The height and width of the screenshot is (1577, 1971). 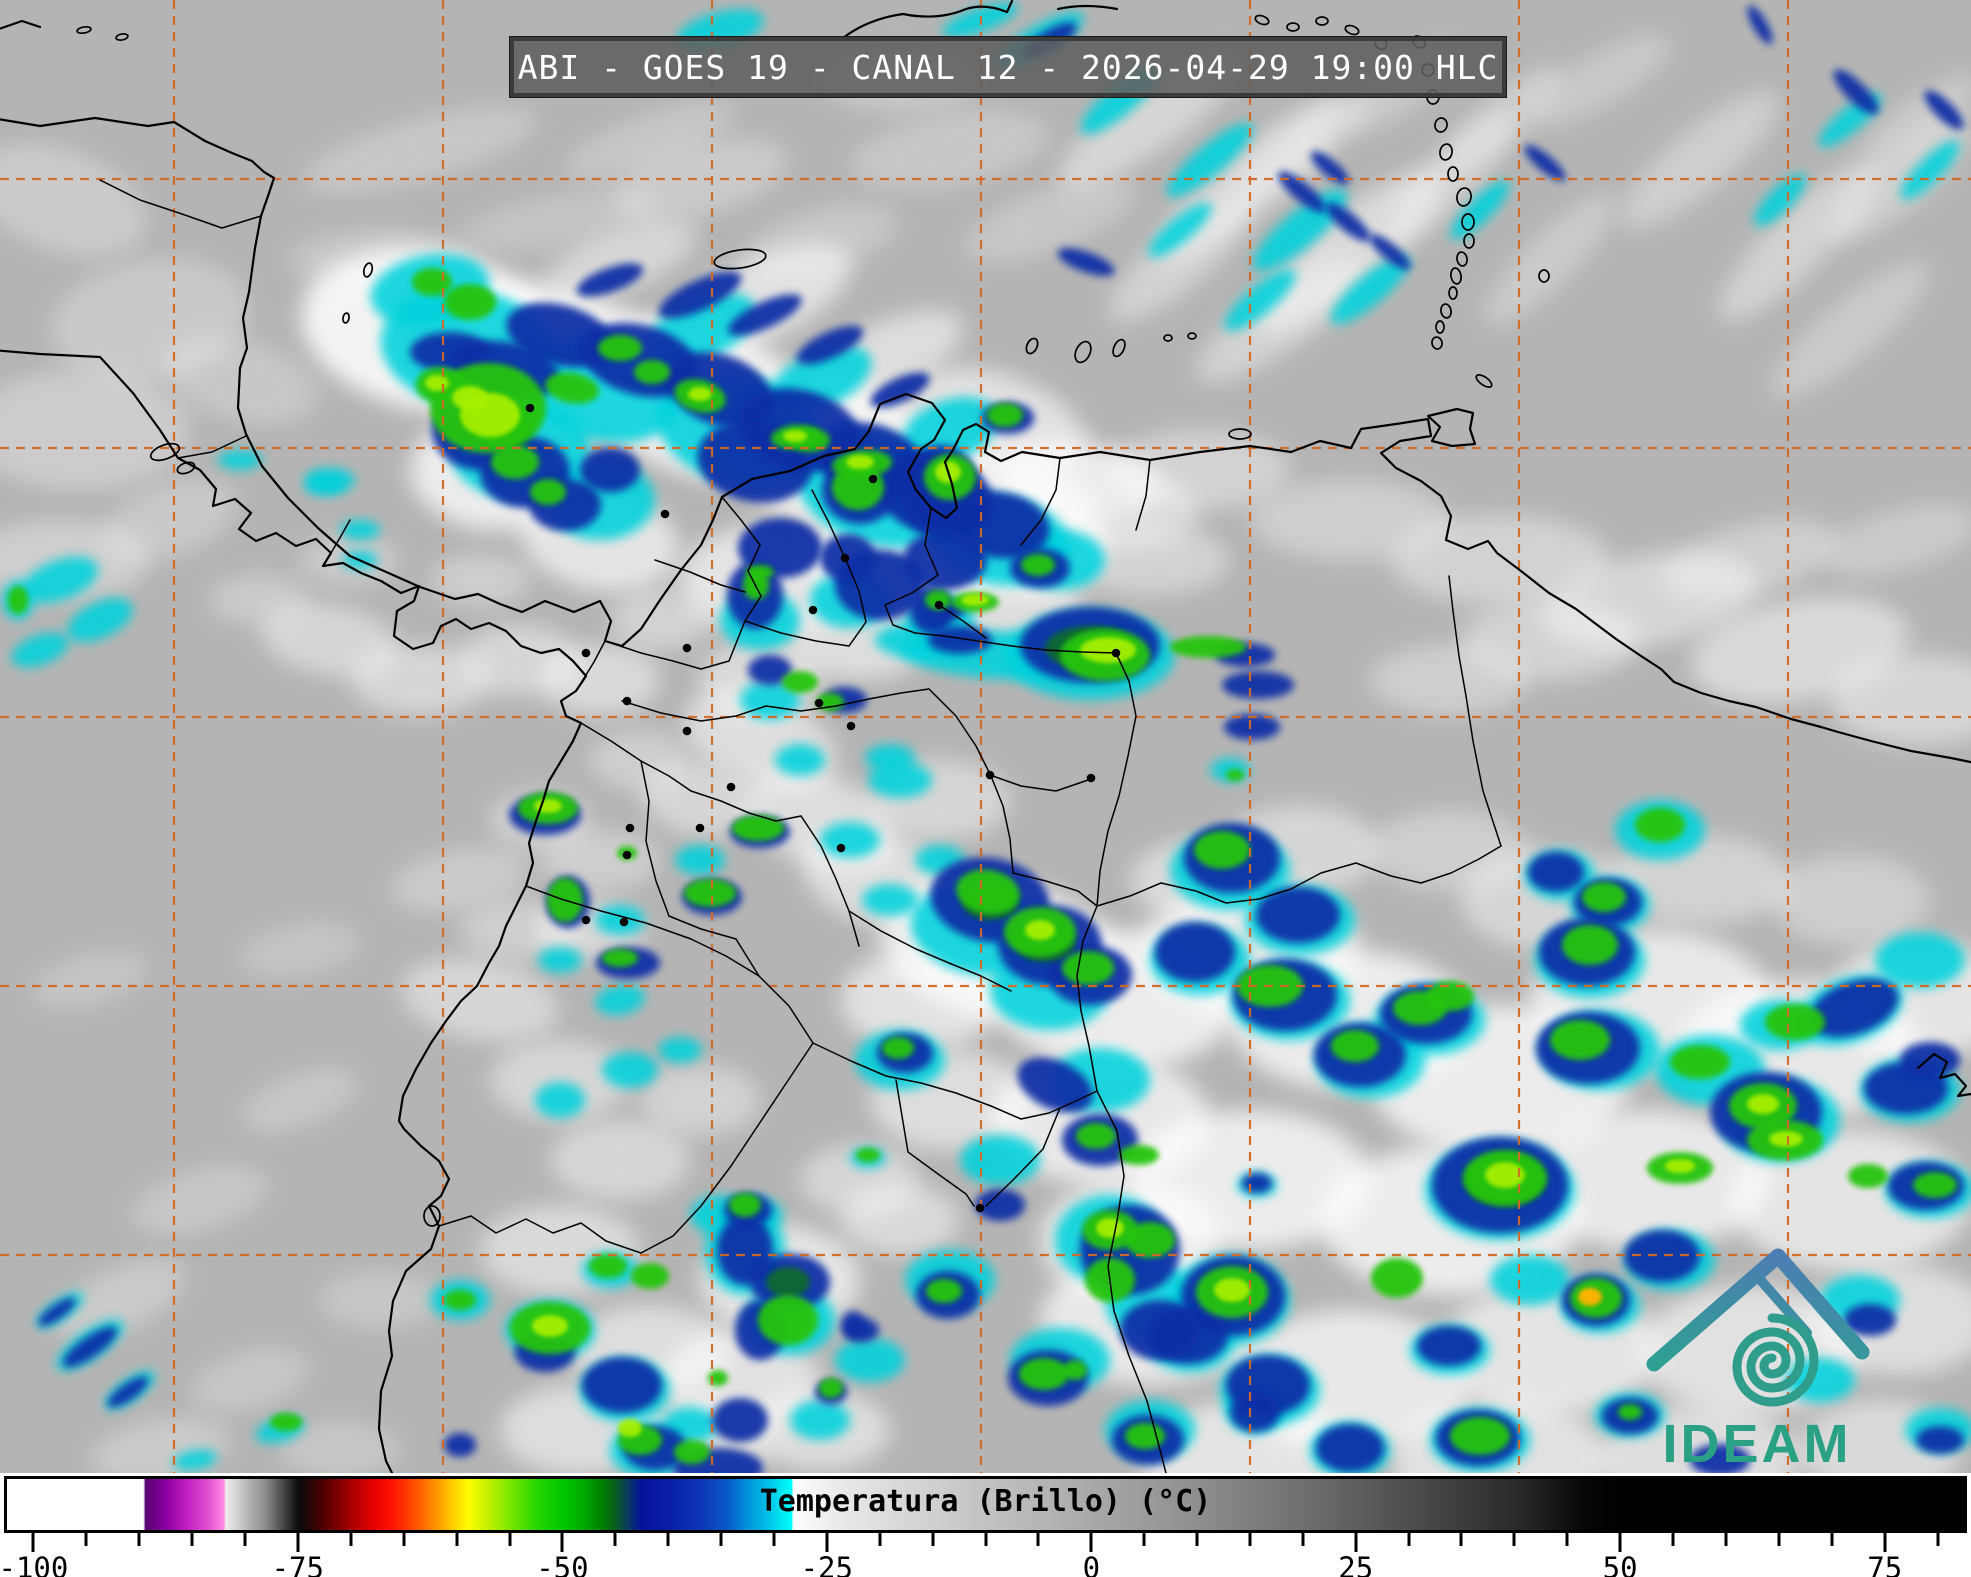 I want to click on colorbar-tick-labels: -100 -75 -50 -25 0 25 50 75, so click(x=982, y=1564).